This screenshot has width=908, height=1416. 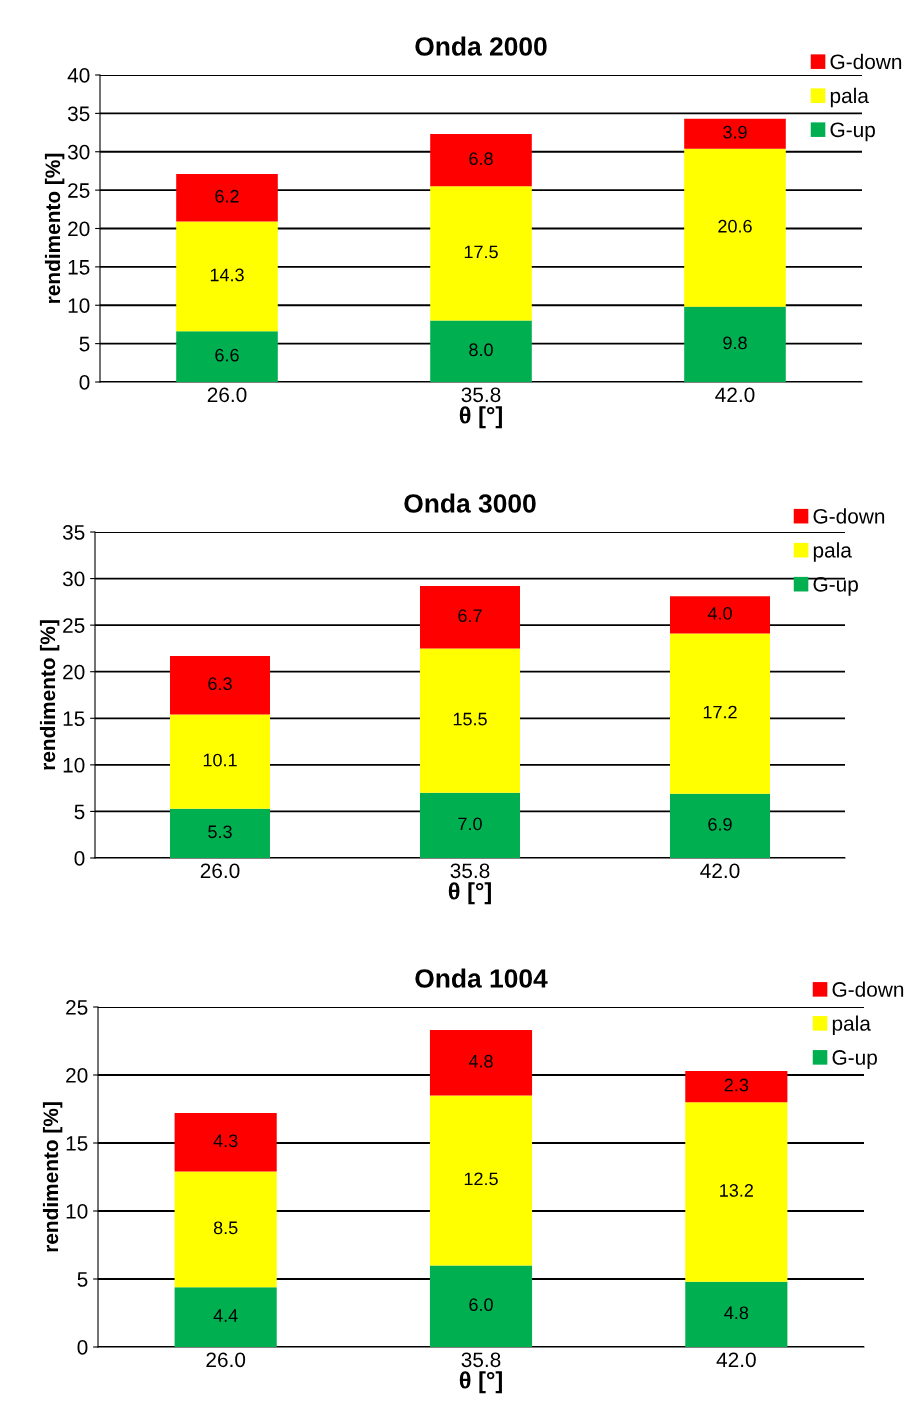 I want to click on data-label: 6.2, so click(x=227, y=196).